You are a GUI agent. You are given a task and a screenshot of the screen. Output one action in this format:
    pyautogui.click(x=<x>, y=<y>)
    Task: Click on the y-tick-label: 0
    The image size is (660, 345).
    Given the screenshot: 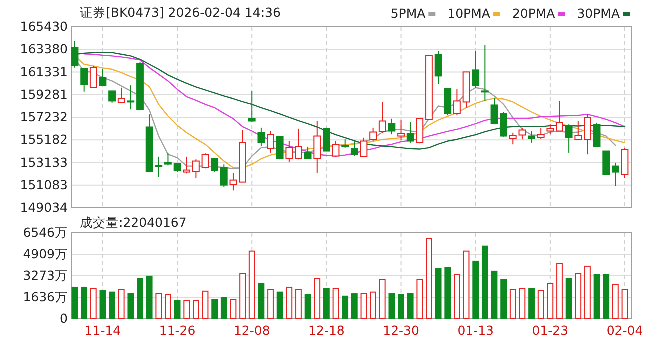 What is the action you would take?
    pyautogui.click(x=64, y=318)
    